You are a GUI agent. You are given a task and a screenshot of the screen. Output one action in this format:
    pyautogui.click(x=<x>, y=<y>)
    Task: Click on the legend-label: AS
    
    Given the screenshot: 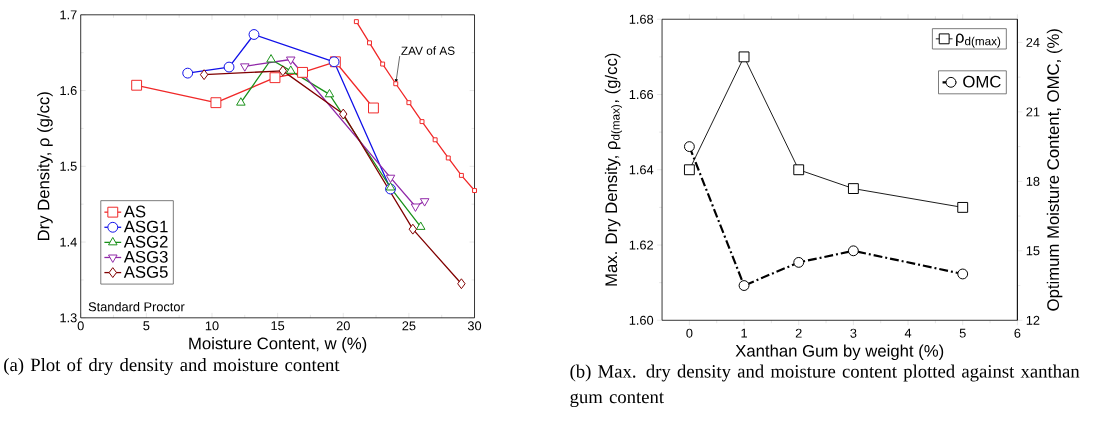 What is the action you would take?
    pyautogui.click(x=134, y=211)
    